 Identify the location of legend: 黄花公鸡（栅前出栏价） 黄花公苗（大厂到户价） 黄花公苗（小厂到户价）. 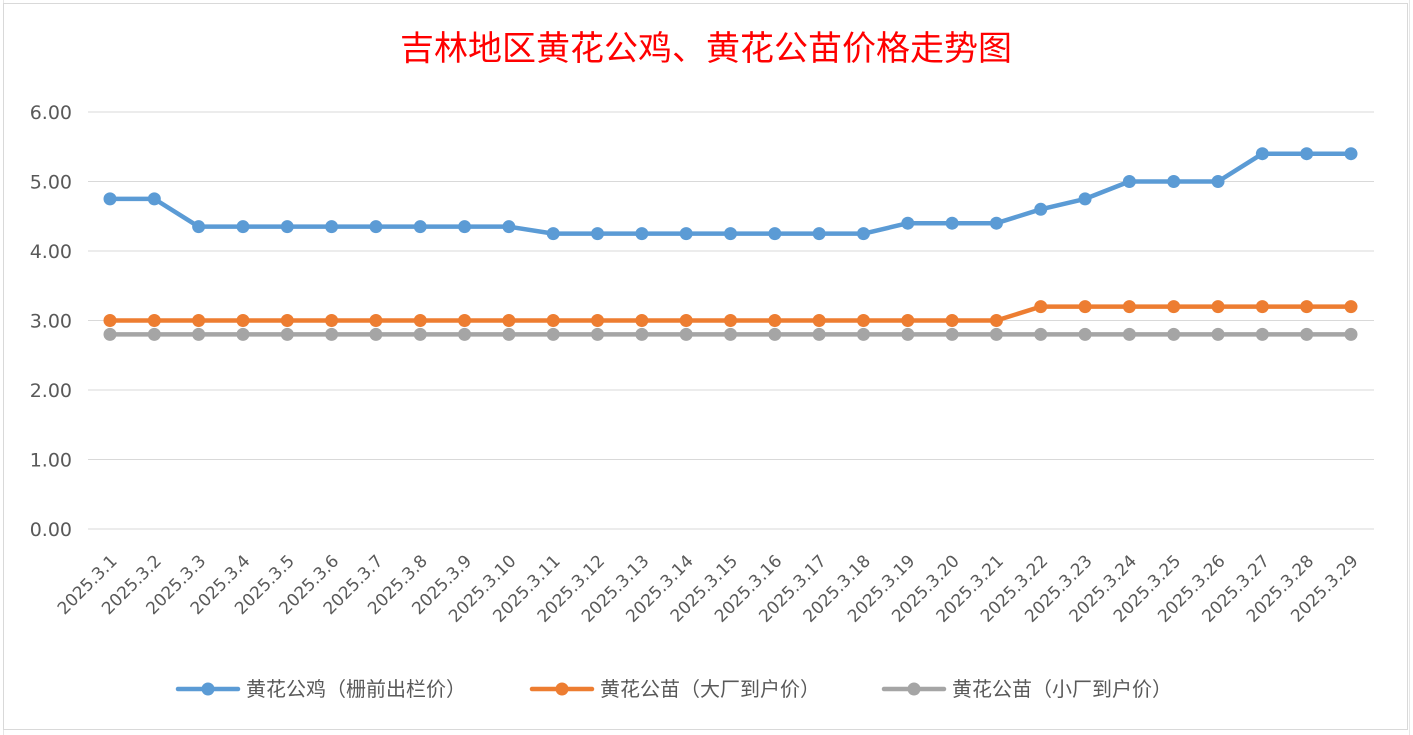
(673, 689).